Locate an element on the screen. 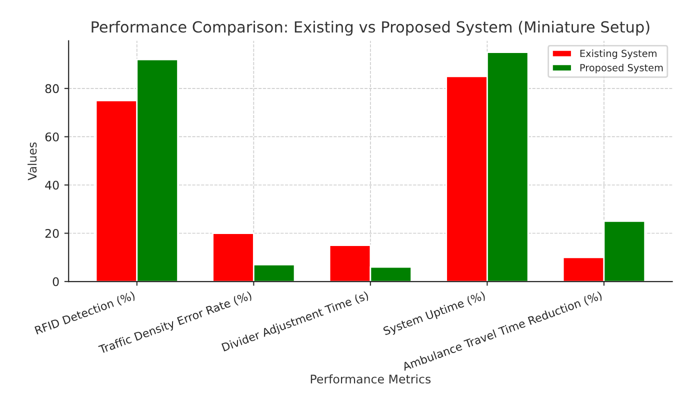  y-tick-label: 60 is located at coordinates (52, 137).